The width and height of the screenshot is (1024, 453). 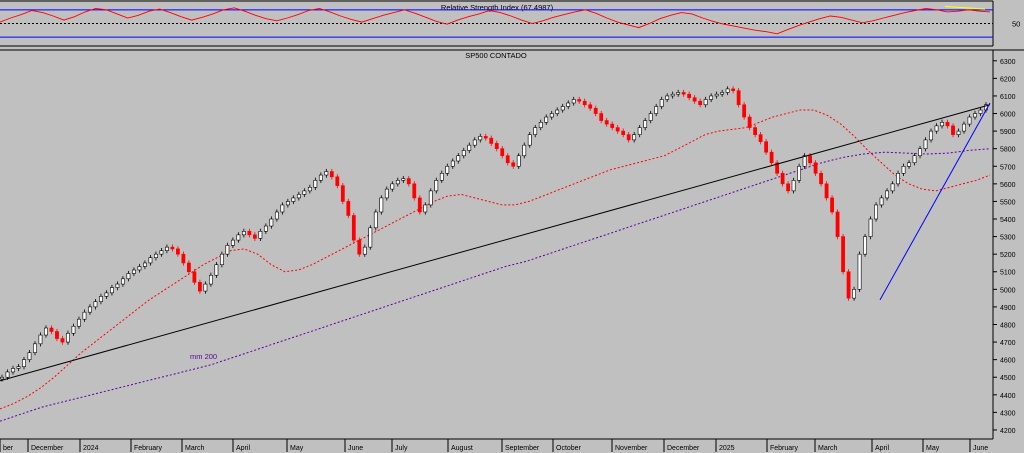 I want to click on price-tick-label: 6200, so click(x=1008, y=79).